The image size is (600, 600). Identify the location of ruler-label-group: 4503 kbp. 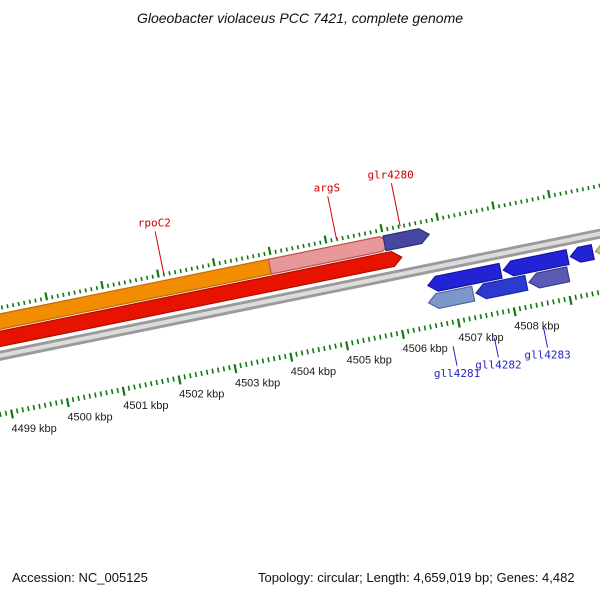
(257, 383).